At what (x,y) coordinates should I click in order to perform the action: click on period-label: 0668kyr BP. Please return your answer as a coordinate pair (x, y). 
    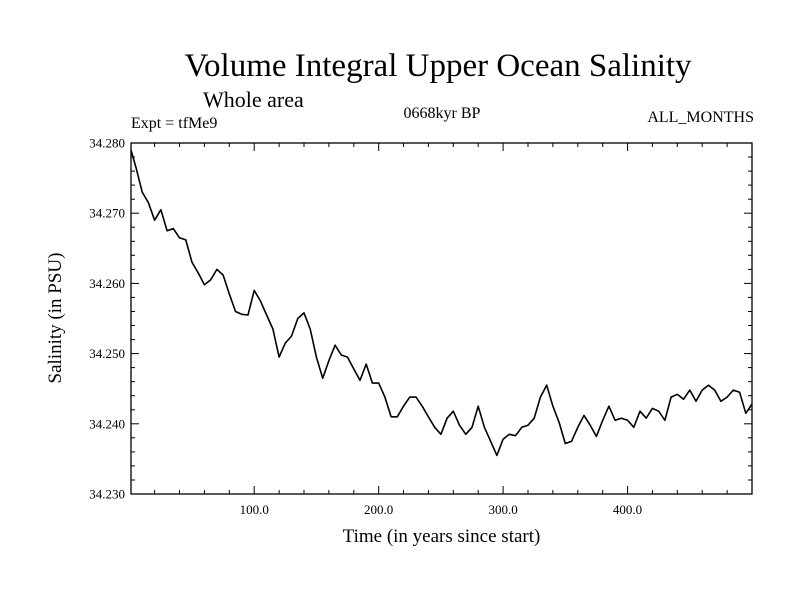
    Looking at the image, I should click on (442, 113).